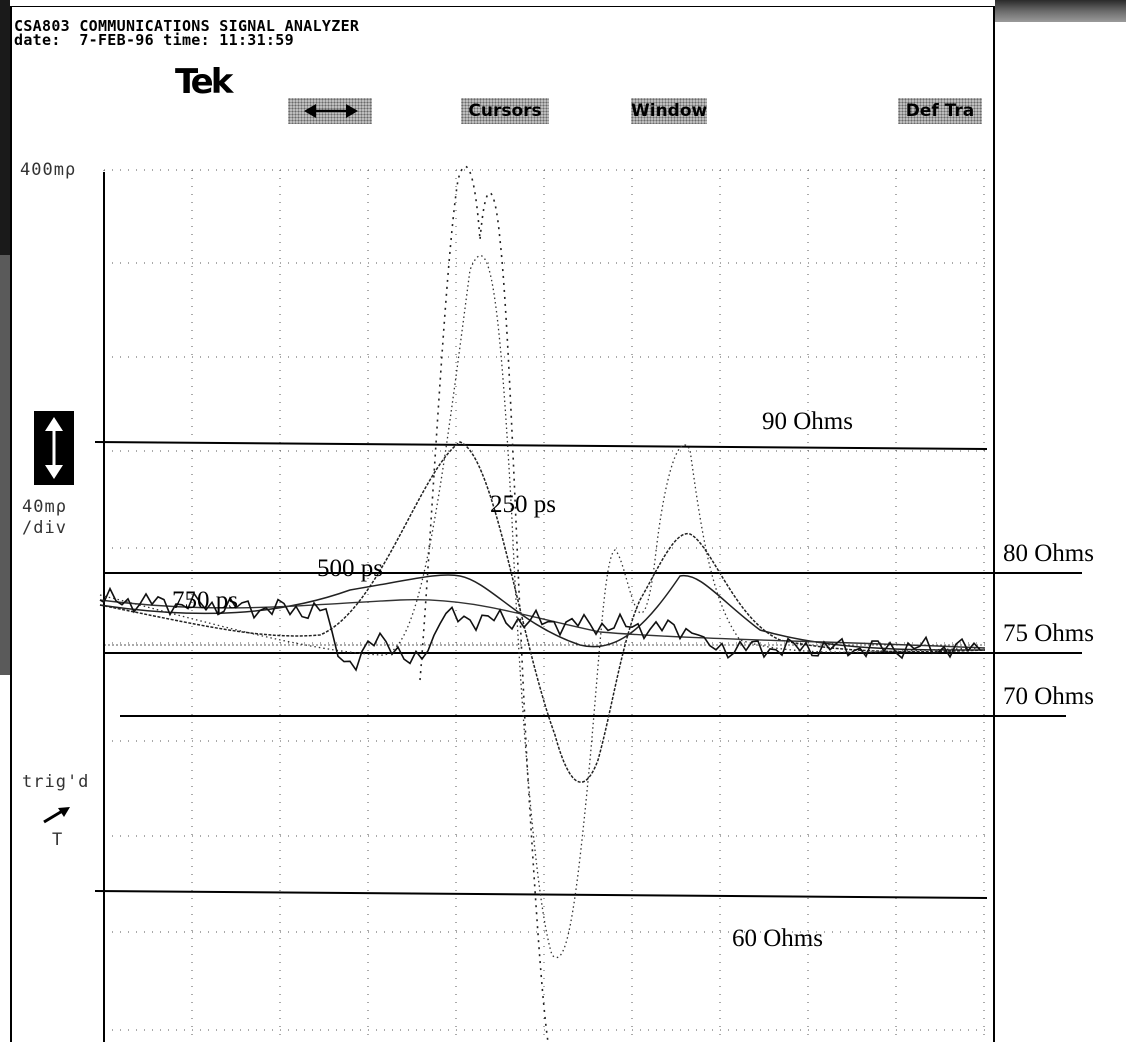 The width and height of the screenshot is (1126, 1042). Describe the element at coordinates (205, 600) in the screenshot. I see `label-750-ps: 750 ps` at that location.